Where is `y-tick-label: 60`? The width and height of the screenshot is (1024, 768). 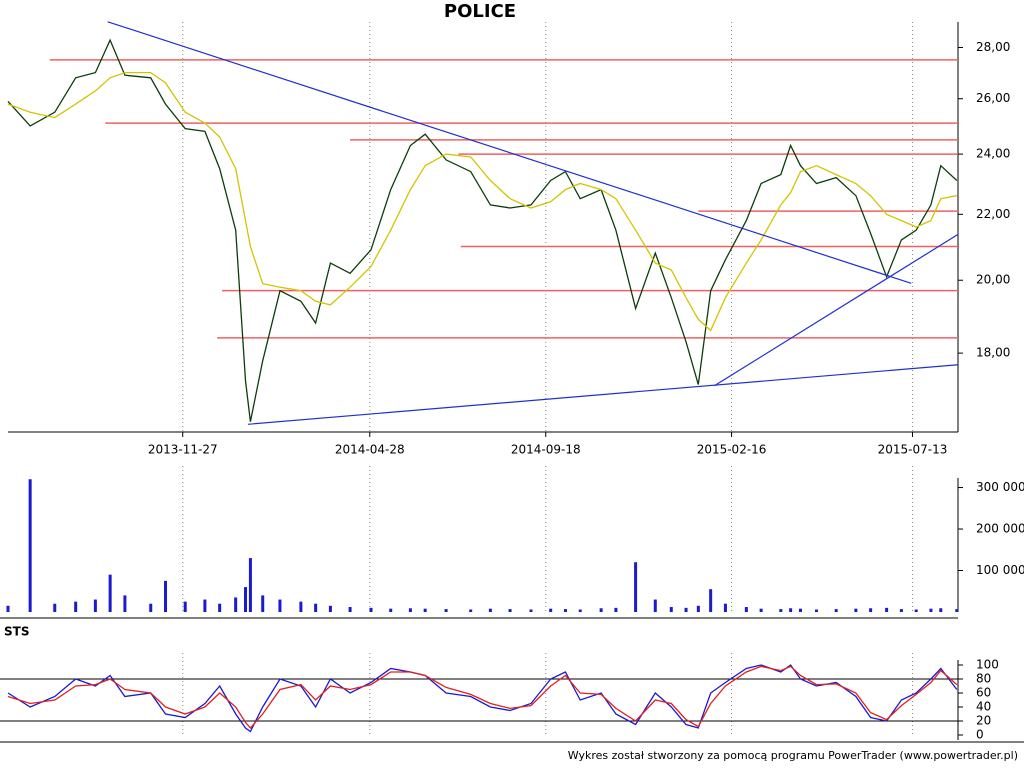
y-tick-label: 60 is located at coordinates (983, 693).